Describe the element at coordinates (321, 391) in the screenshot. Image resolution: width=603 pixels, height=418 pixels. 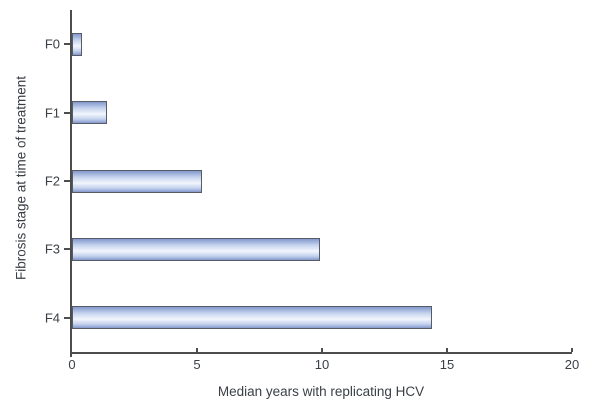
I see `x-axis-title: Median years with replicating HCV` at that location.